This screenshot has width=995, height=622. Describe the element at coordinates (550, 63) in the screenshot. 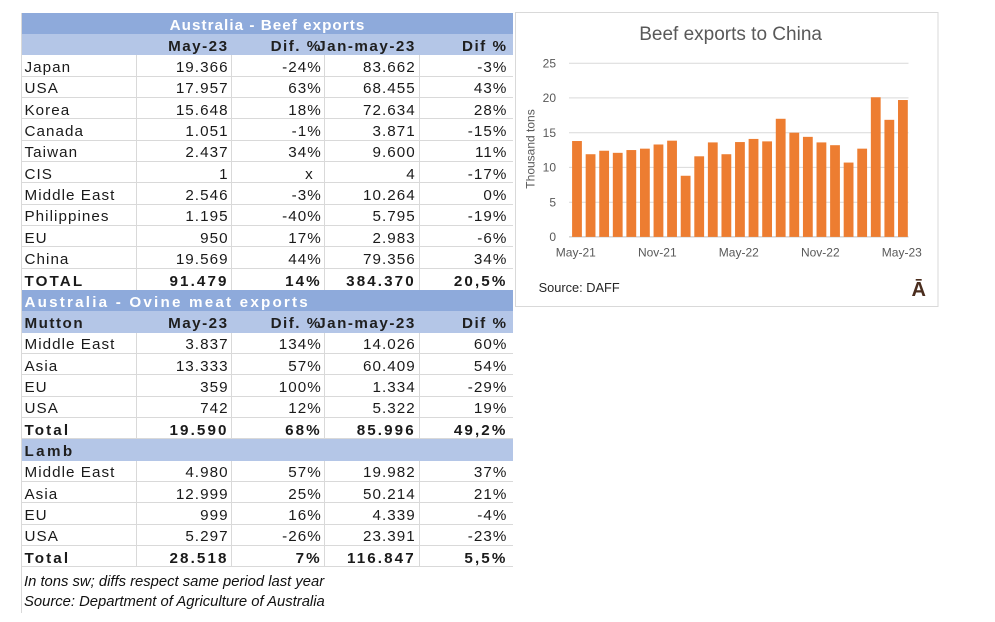

I see `svg-text: 25` at that location.